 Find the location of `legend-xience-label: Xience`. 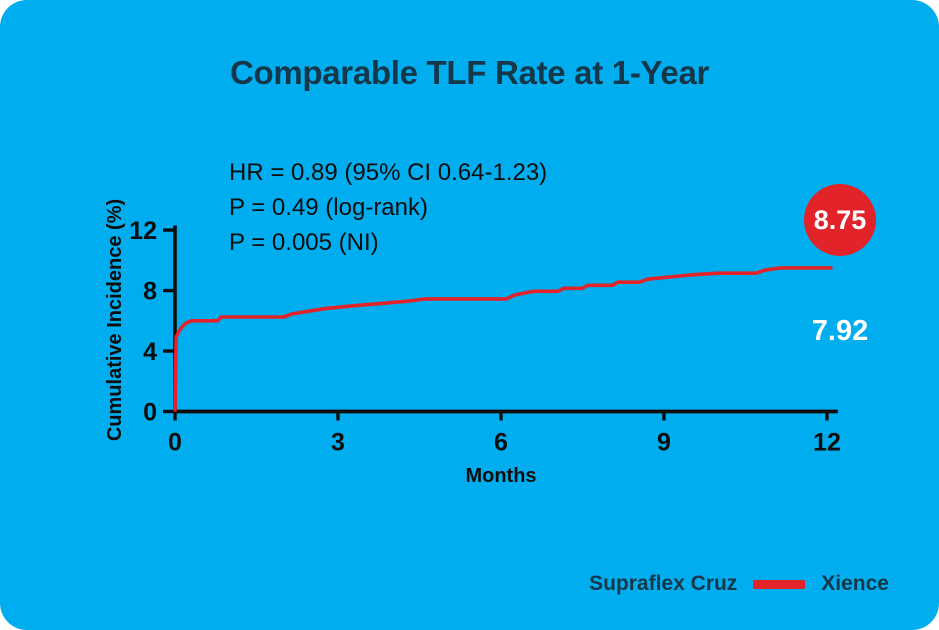

legend-xience-label: Xience is located at coordinates (855, 583).